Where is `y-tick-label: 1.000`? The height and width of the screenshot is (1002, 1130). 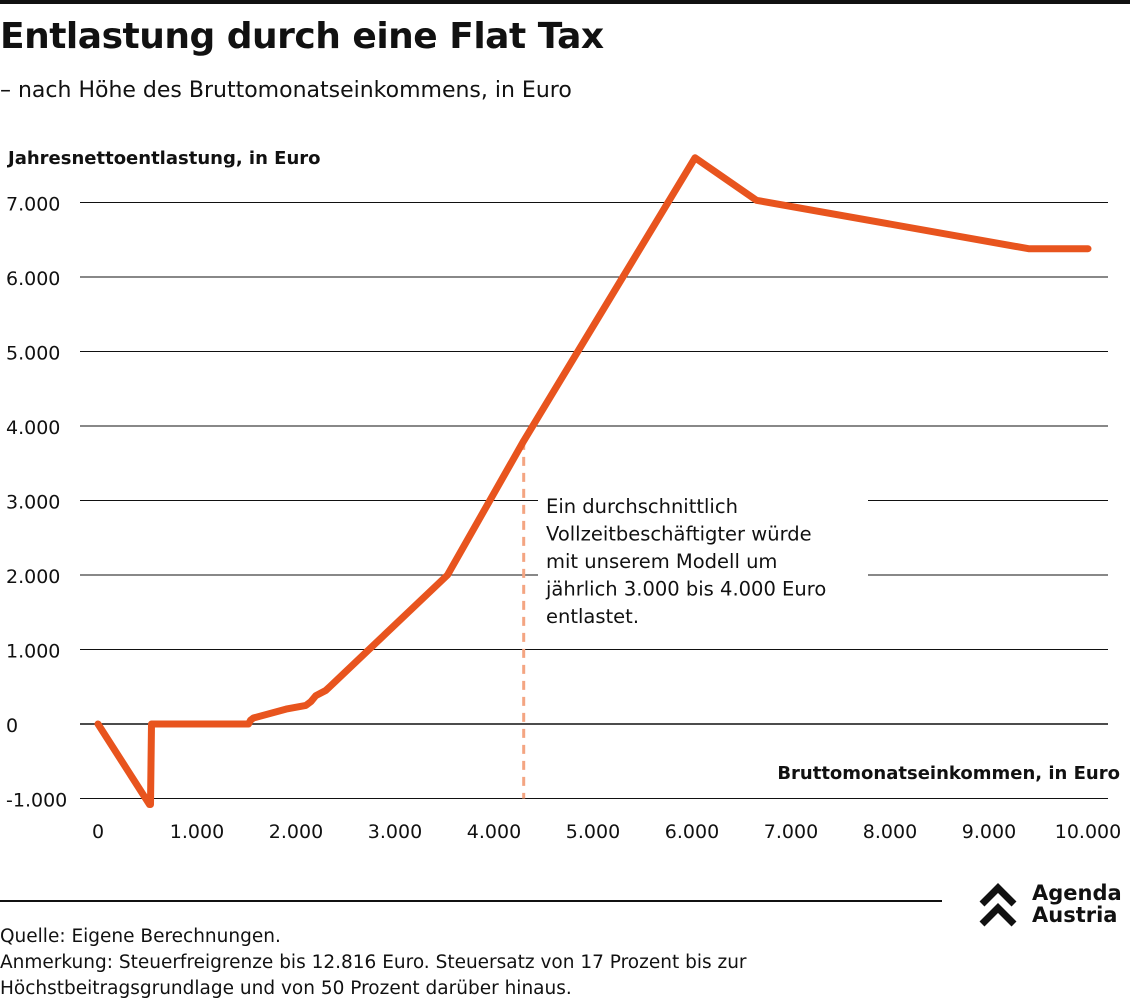 y-tick-label: 1.000 is located at coordinates (33, 652).